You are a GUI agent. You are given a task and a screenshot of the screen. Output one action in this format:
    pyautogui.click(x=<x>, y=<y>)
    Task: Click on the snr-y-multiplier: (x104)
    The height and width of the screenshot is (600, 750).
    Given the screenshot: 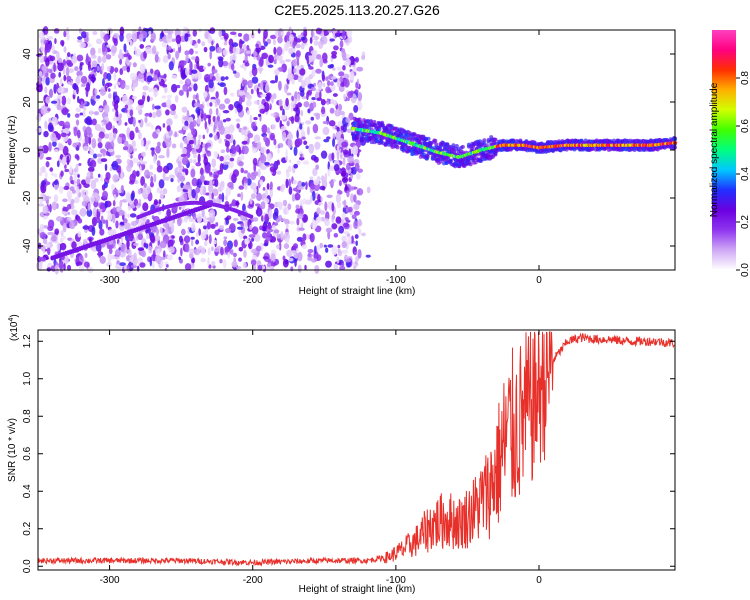 What is the action you would take?
    pyautogui.click(x=14, y=327)
    